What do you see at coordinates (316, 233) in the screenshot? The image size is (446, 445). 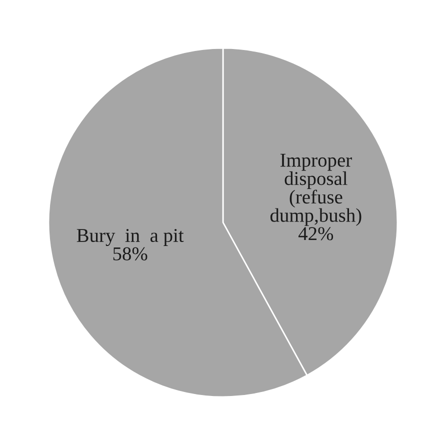 I see `data-label: 42%` at bounding box center [316, 233].